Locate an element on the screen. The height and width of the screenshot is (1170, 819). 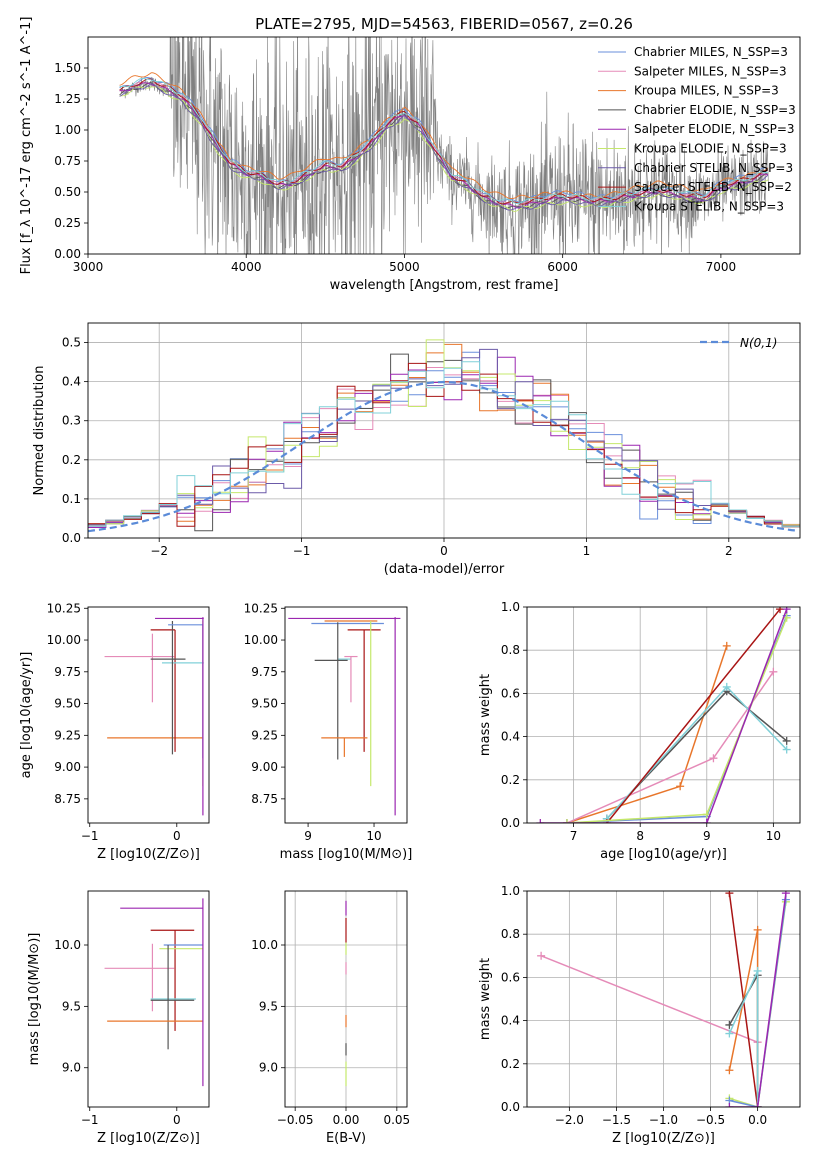
series-chabrier-miles is located at coordinates (676, 717).